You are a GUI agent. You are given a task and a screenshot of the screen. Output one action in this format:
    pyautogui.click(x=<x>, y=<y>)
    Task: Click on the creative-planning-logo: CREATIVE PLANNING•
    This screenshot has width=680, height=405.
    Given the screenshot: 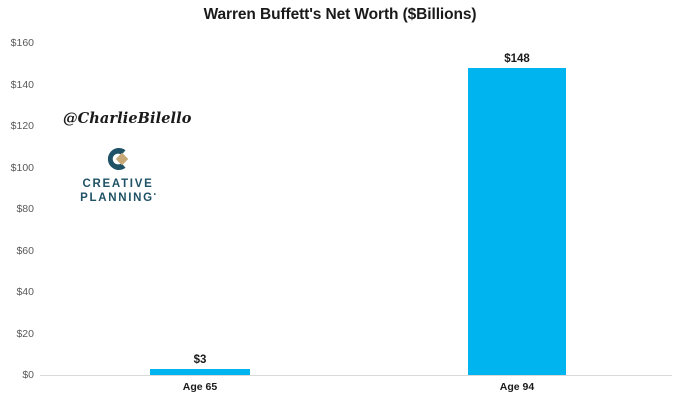 What is the action you would take?
    pyautogui.click(x=118, y=174)
    